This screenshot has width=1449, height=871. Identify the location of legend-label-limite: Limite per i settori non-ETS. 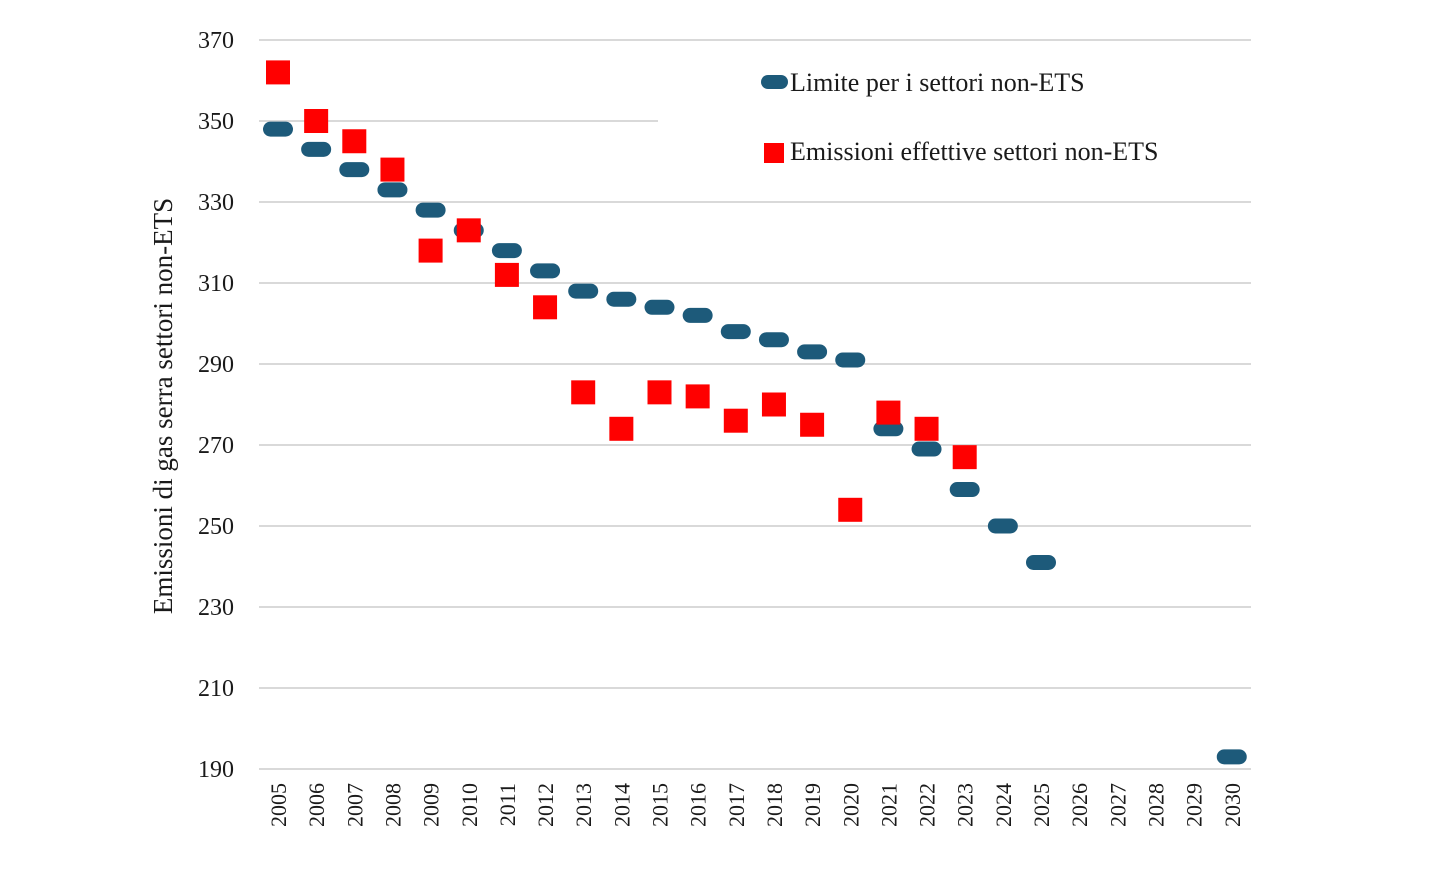
(937, 82).